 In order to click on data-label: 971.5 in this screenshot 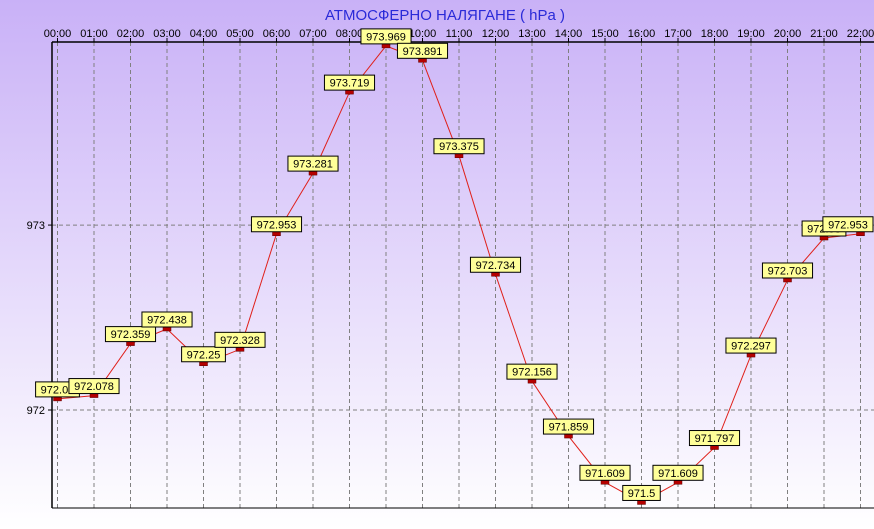, I will do `click(642, 494)`.